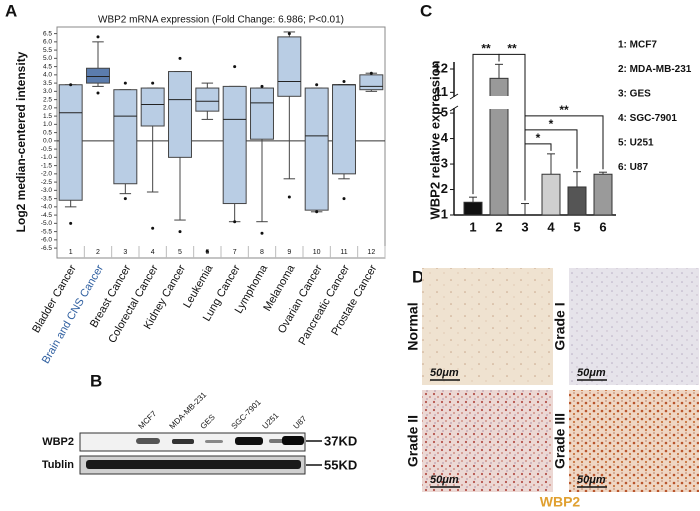 The width and height of the screenshot is (700, 511). What do you see at coordinates (47, 207) in the screenshot?
I see `y-tick-label: -4.0` at bounding box center [47, 207].